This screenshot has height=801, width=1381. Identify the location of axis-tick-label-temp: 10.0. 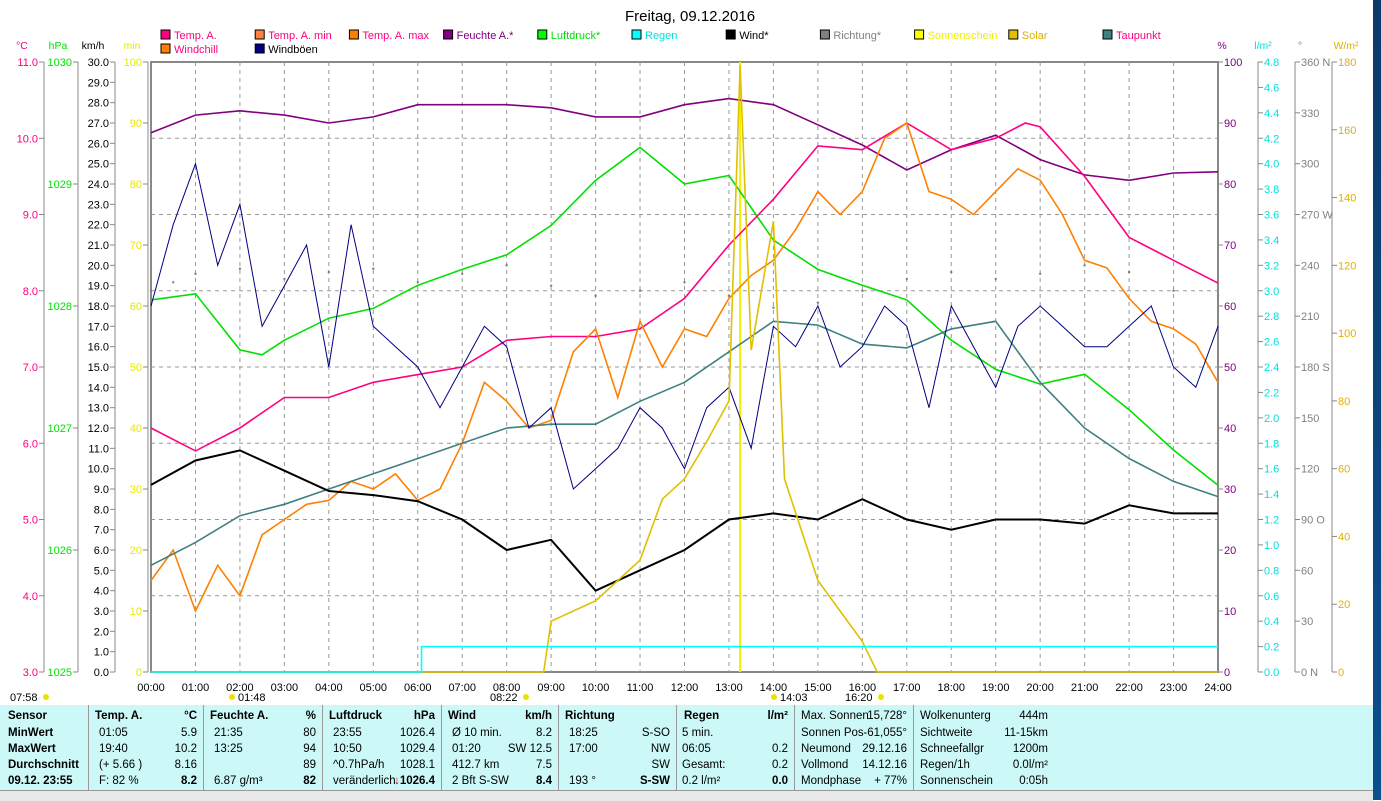
(27, 139).